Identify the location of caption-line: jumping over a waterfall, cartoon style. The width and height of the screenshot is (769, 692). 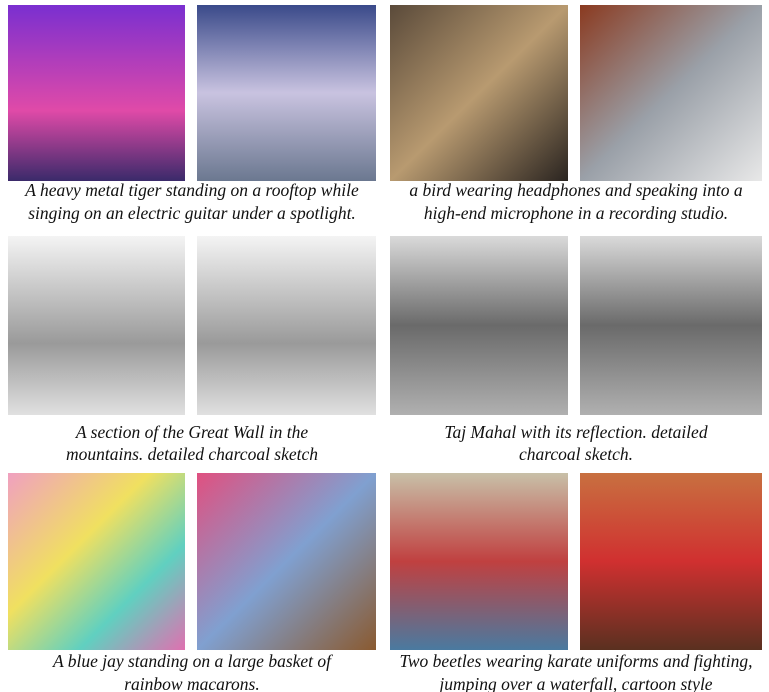
(574, 683).